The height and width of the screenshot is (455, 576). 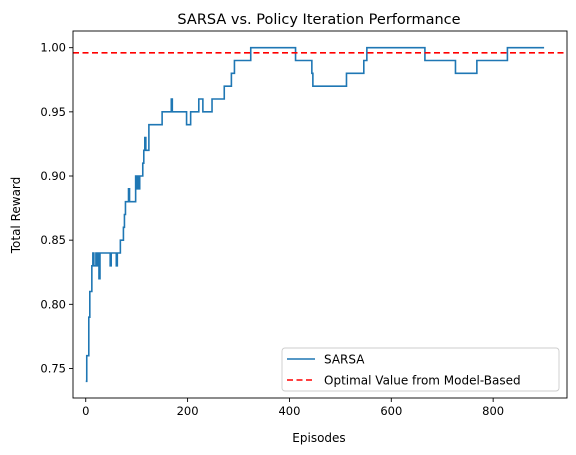 I want to click on x-axis-ticks: 0 200 400 600 800, so click(x=293, y=408).